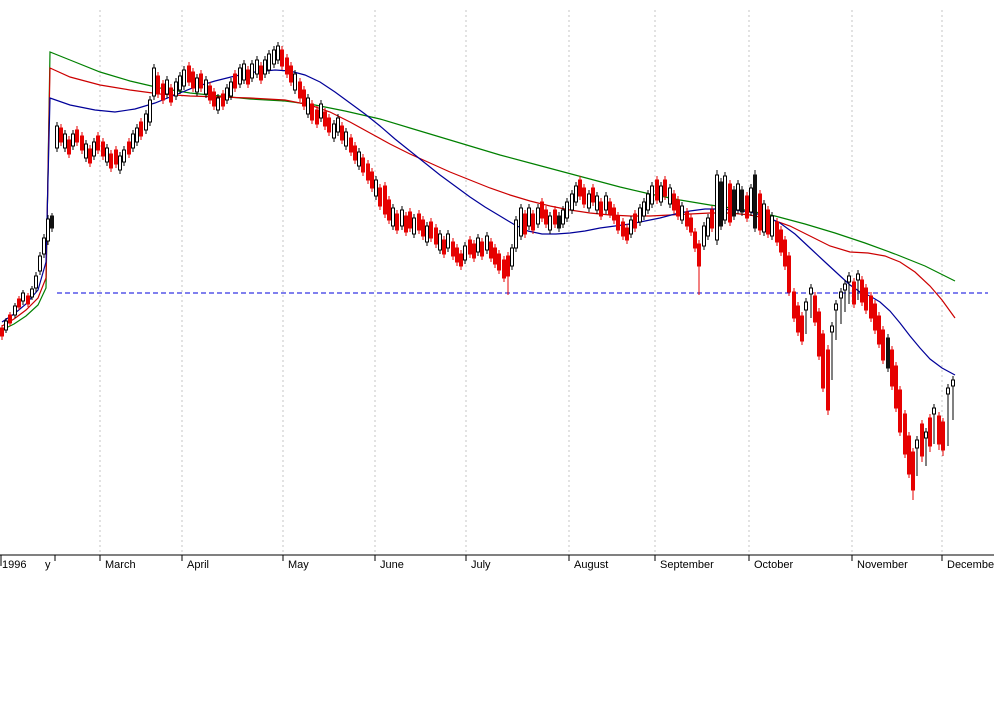 The height and width of the screenshot is (720, 994). I want to click on month-label: May, so click(298, 565).